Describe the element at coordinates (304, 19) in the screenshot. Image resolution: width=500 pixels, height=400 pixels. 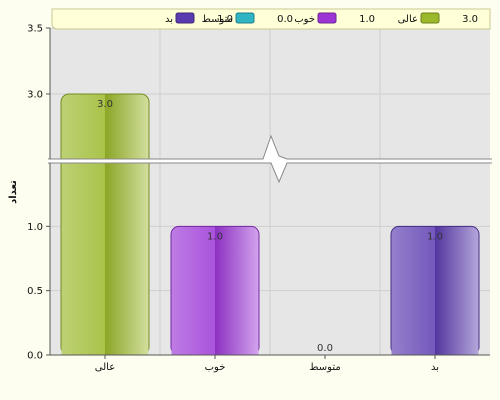
I see `legend-label: خوب` at that location.